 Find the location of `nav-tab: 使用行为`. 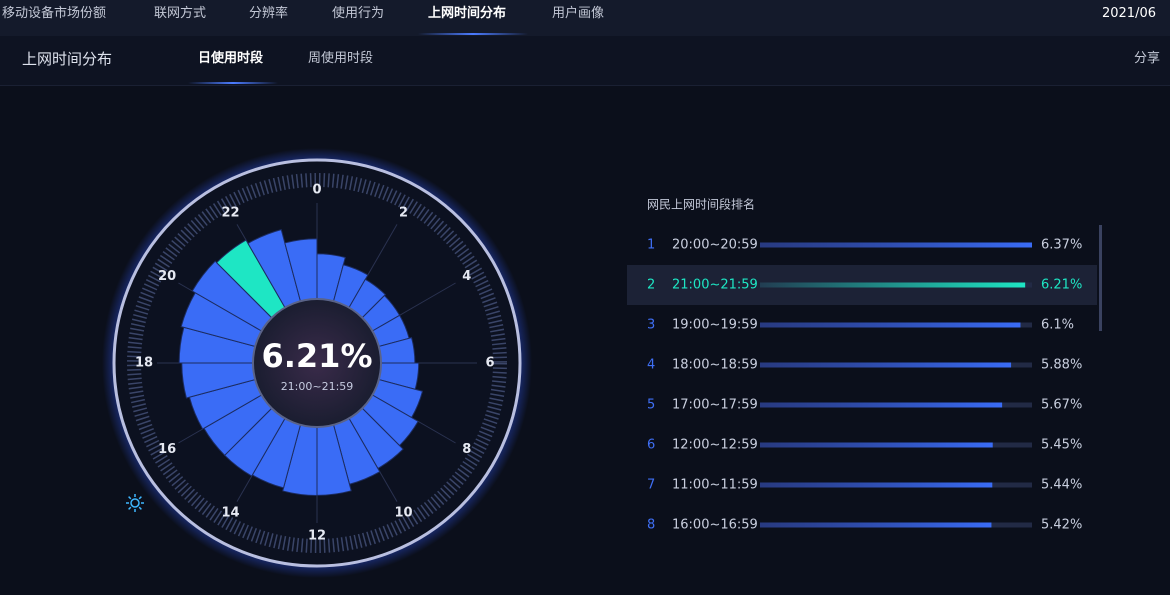

nav-tab: 使用行为 is located at coordinates (358, 13).